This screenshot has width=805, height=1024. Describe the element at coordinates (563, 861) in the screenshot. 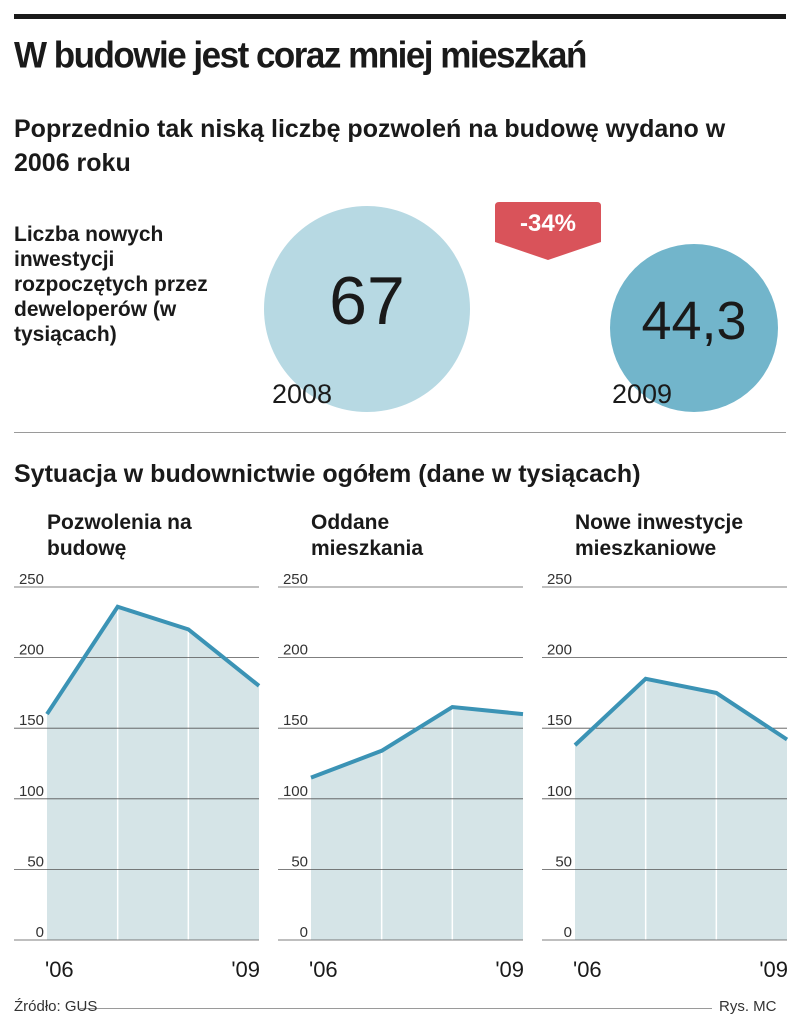

I see `chart-2-ytick-50: 50` at that location.